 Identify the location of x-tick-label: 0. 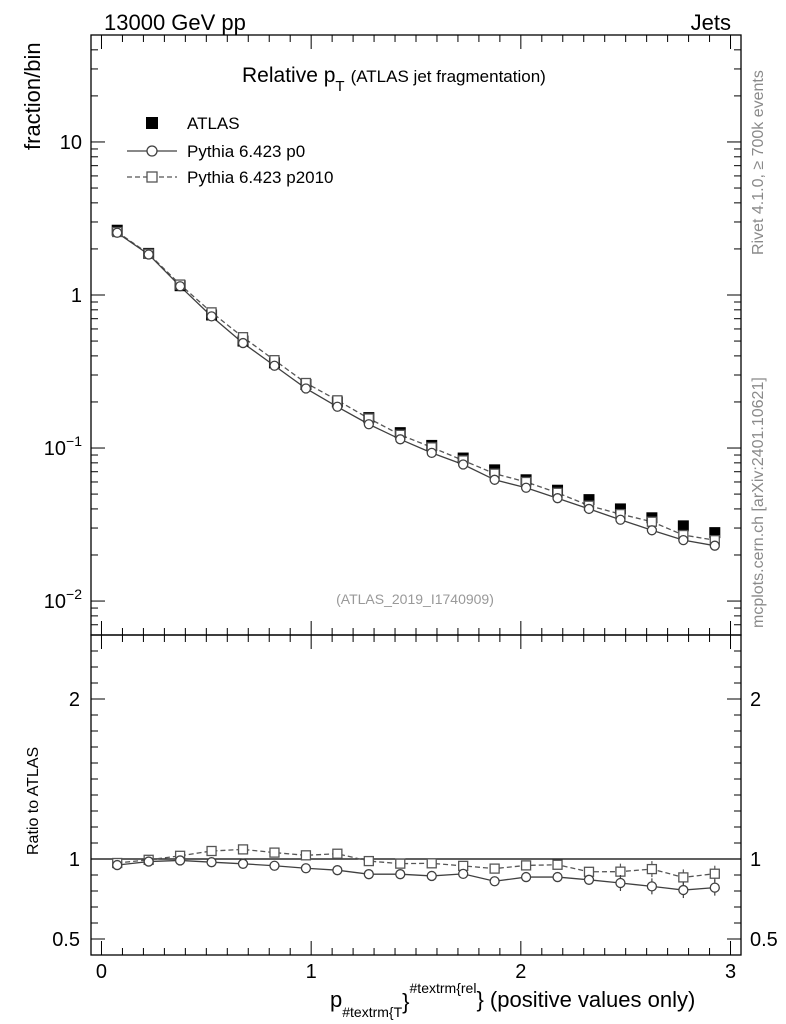
(101, 972).